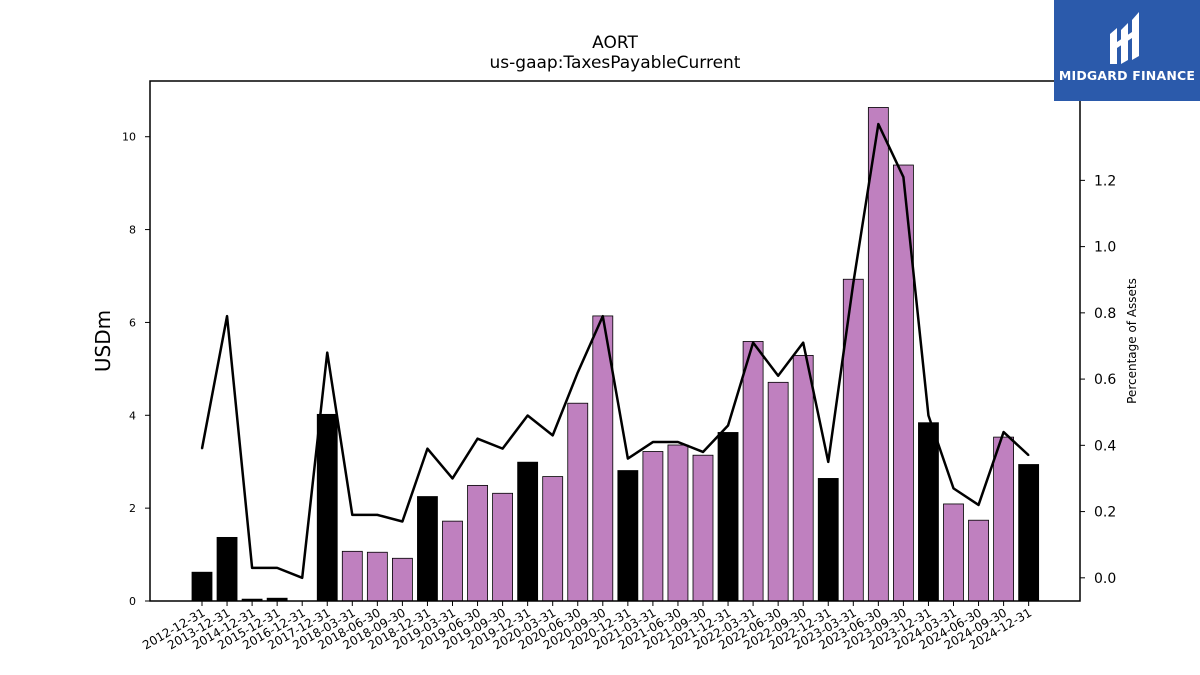 The width and height of the screenshot is (1200, 675). I want to click on y-tick-label: 0, so click(132, 601).